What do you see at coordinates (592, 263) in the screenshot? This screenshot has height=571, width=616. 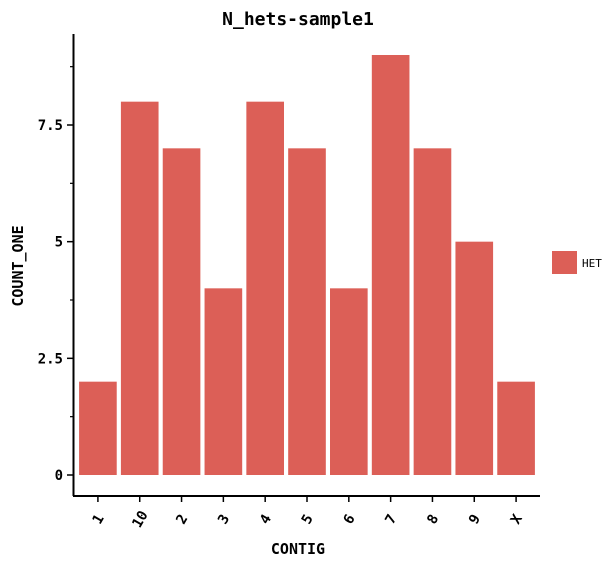 I see `legend-label-het: HET` at bounding box center [592, 263].